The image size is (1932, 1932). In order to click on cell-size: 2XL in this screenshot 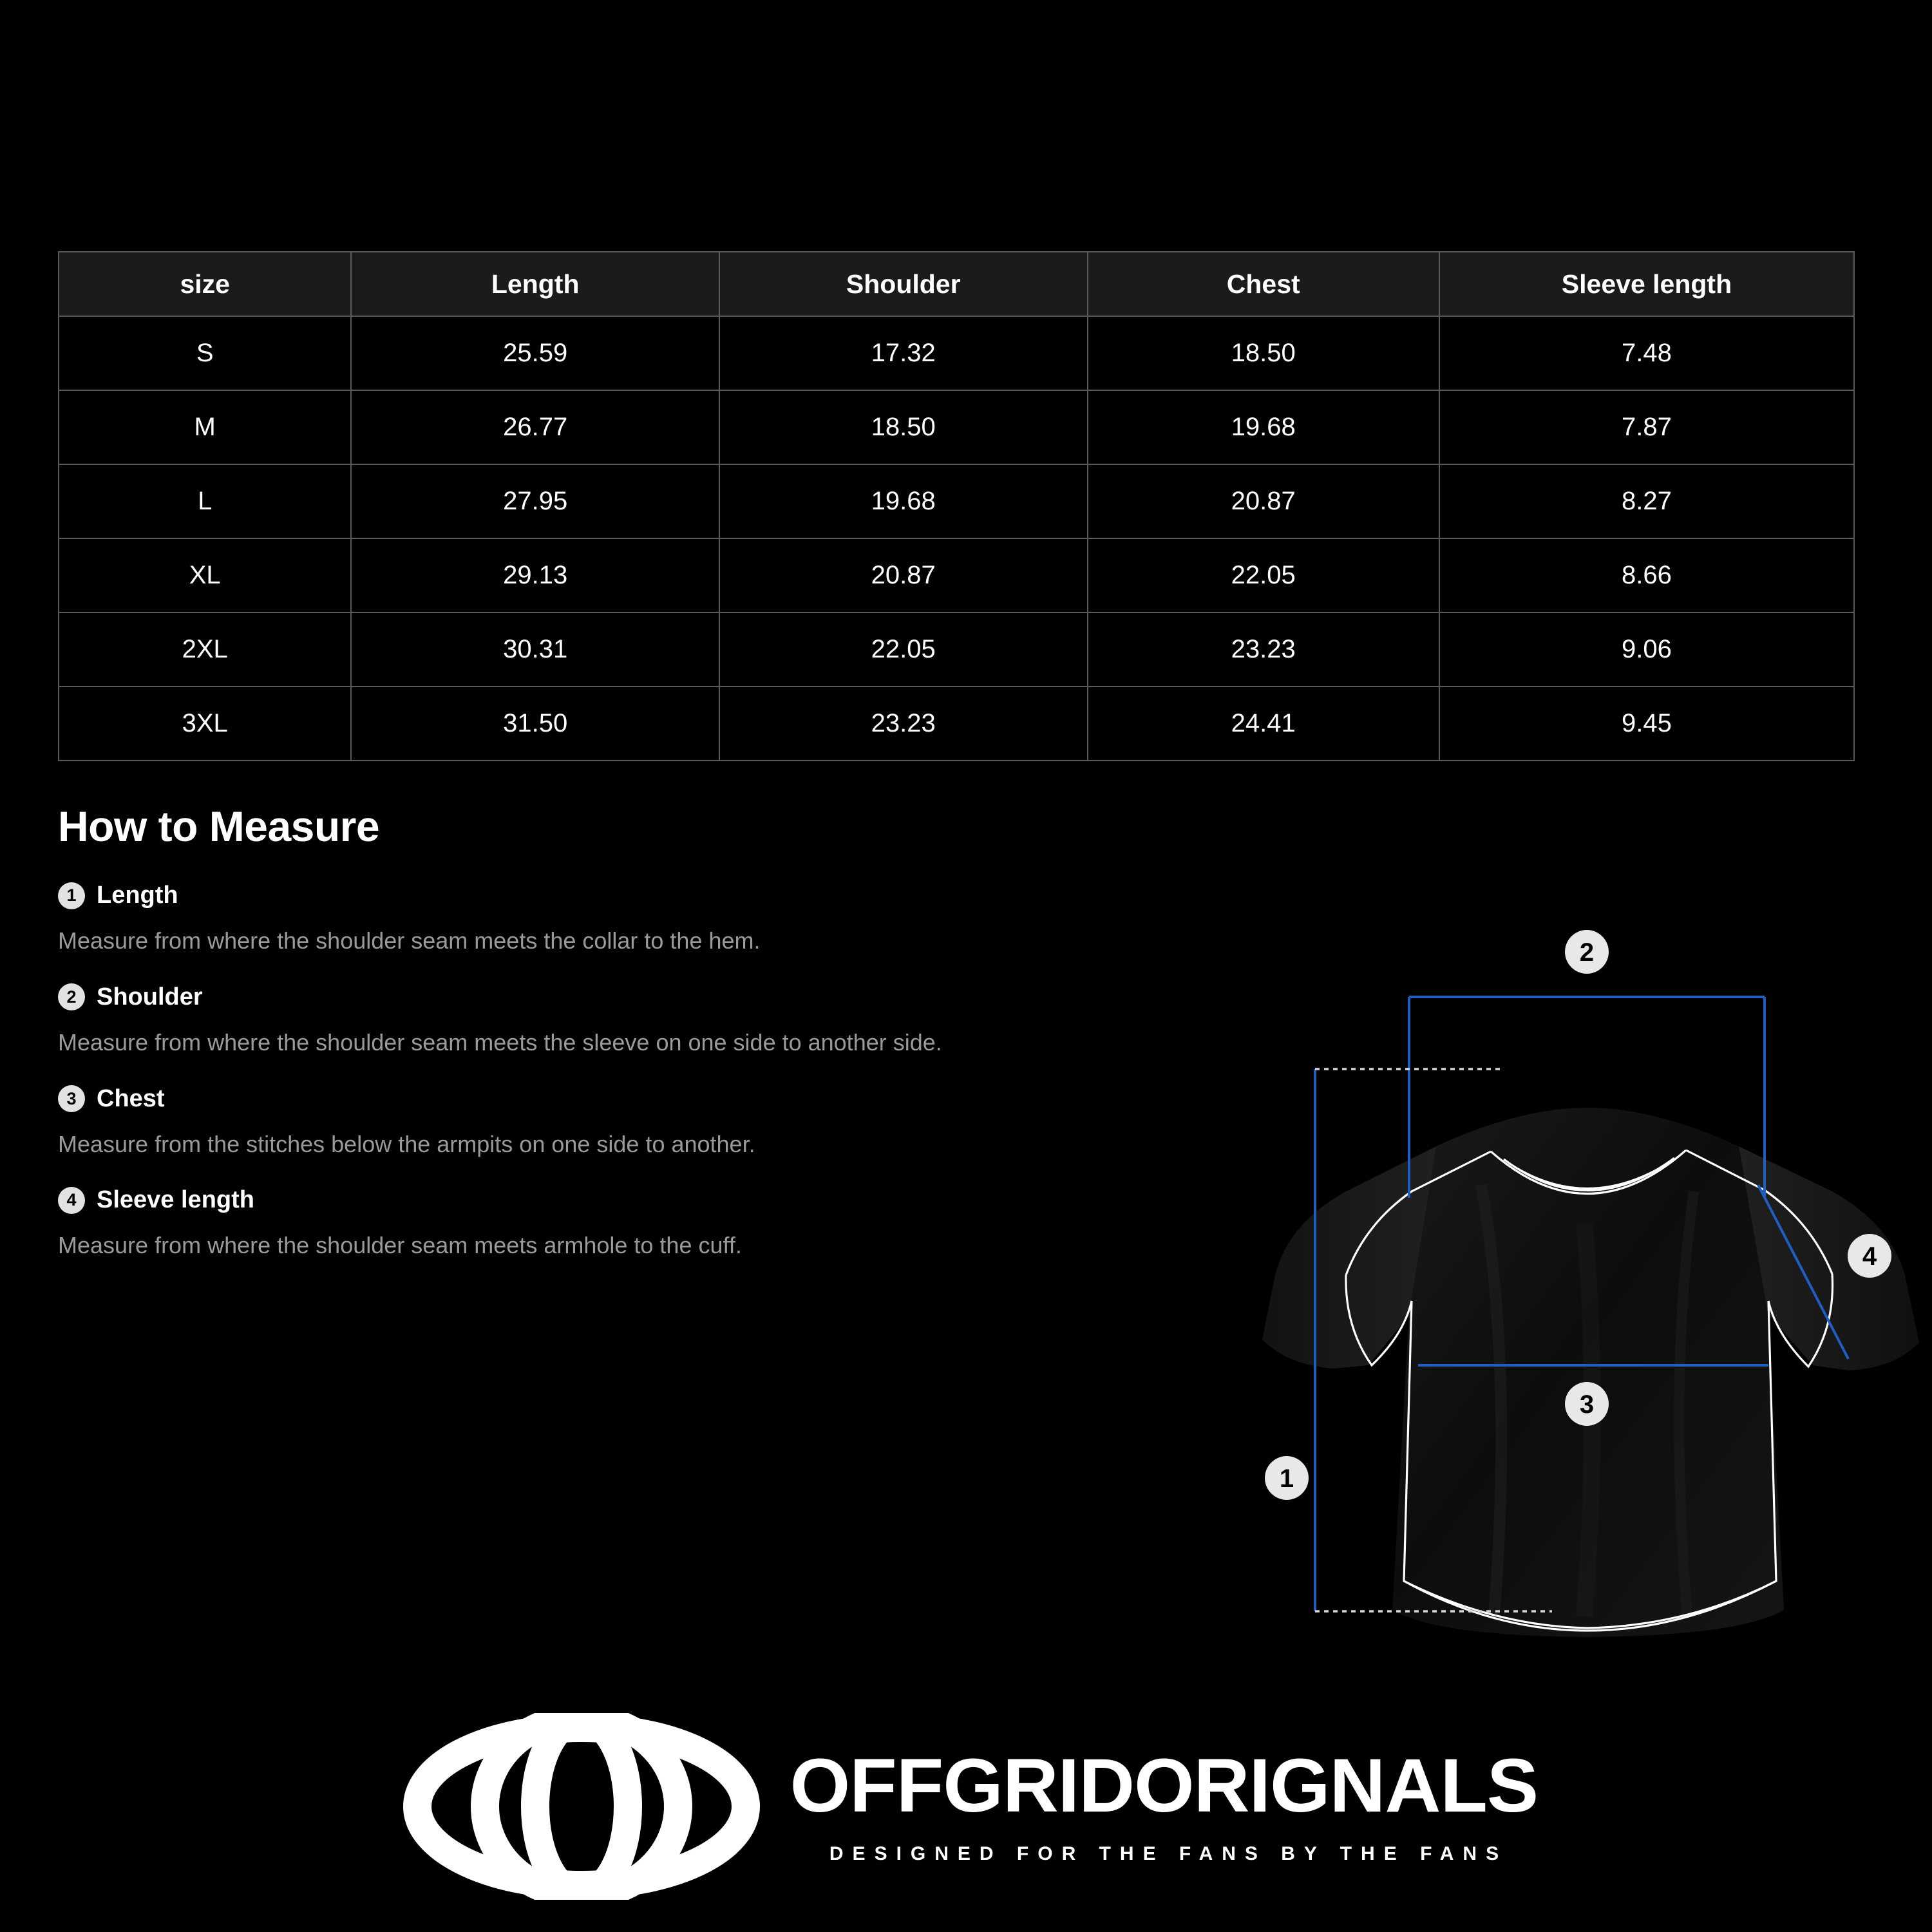, I will do `click(205, 650)`.